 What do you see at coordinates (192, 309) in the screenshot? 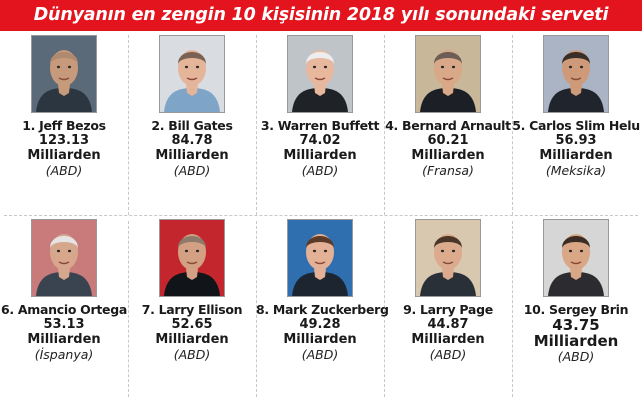
I see `person-name: 7. Larry Ellison` at bounding box center [192, 309].